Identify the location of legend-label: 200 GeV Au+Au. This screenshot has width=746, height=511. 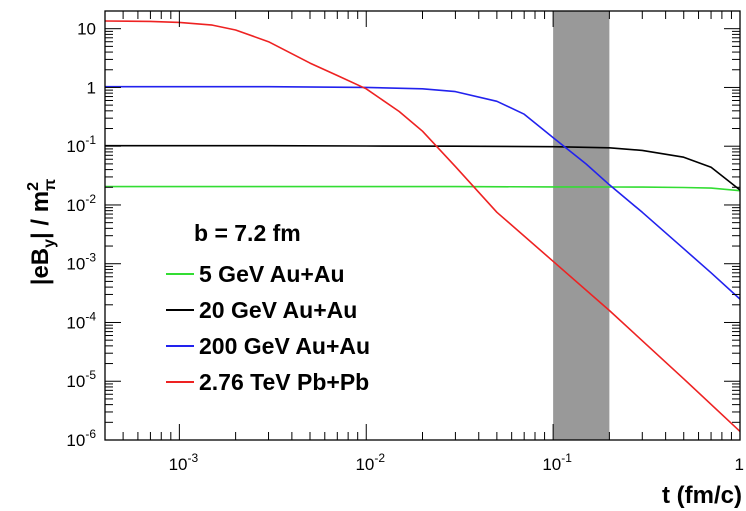
(284, 346).